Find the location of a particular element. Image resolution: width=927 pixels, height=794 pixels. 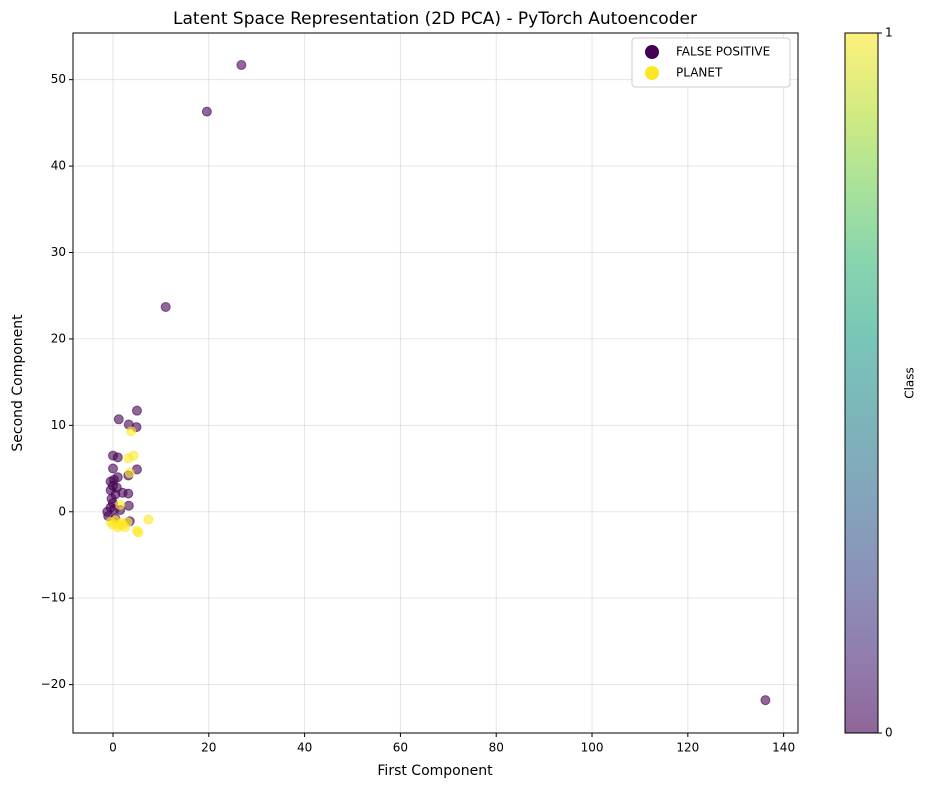

y-tick-label: 20 is located at coordinates (58, 338).